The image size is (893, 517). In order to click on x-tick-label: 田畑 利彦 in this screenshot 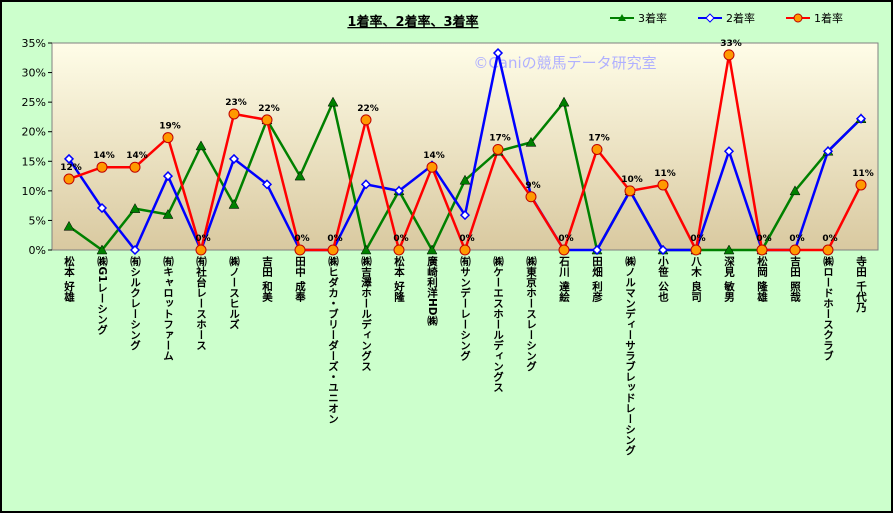, I will do `click(597, 279)`.